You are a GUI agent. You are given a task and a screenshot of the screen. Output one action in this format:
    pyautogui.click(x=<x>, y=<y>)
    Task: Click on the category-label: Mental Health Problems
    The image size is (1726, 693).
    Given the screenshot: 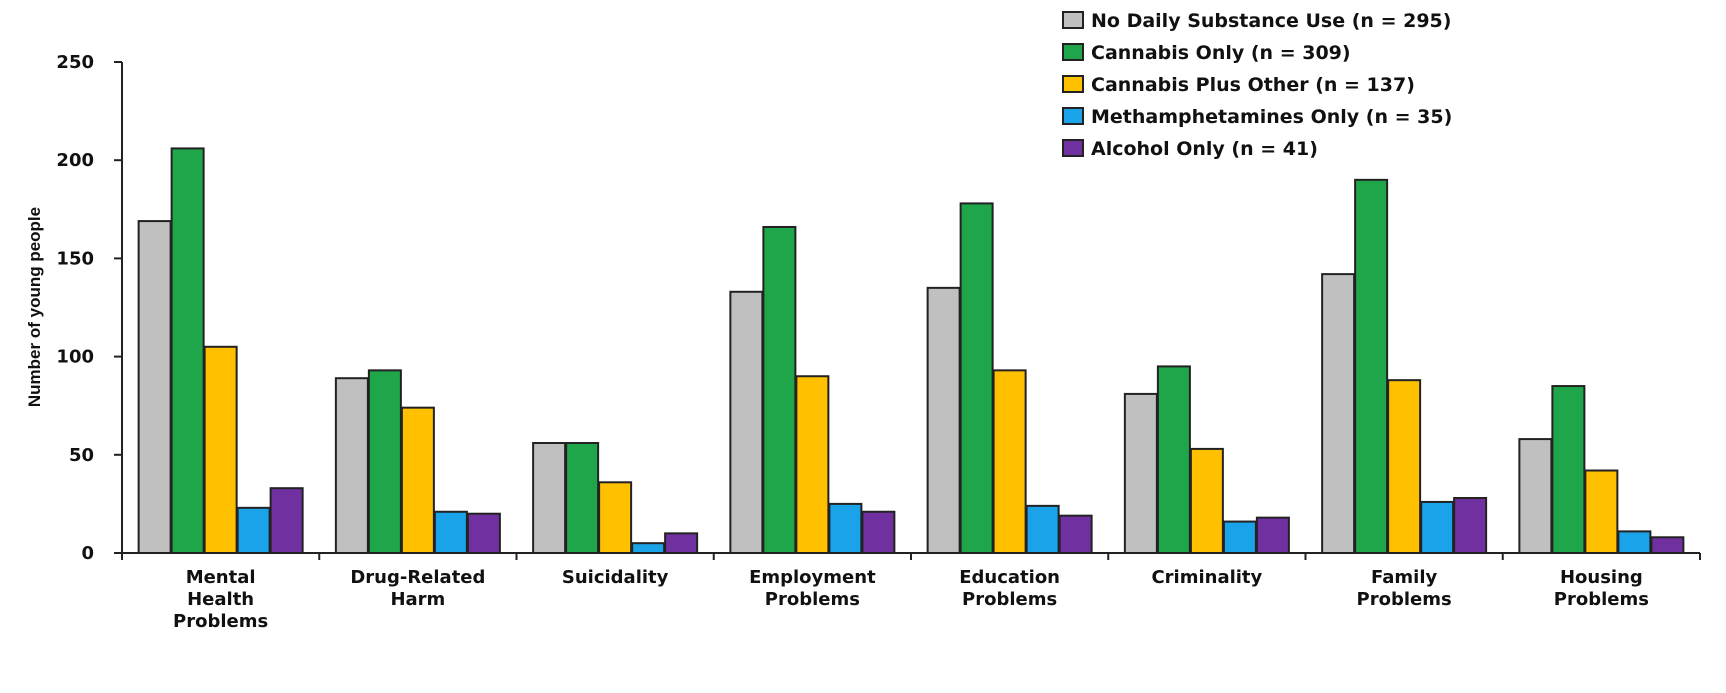 What is the action you would take?
    pyautogui.click(x=220, y=599)
    